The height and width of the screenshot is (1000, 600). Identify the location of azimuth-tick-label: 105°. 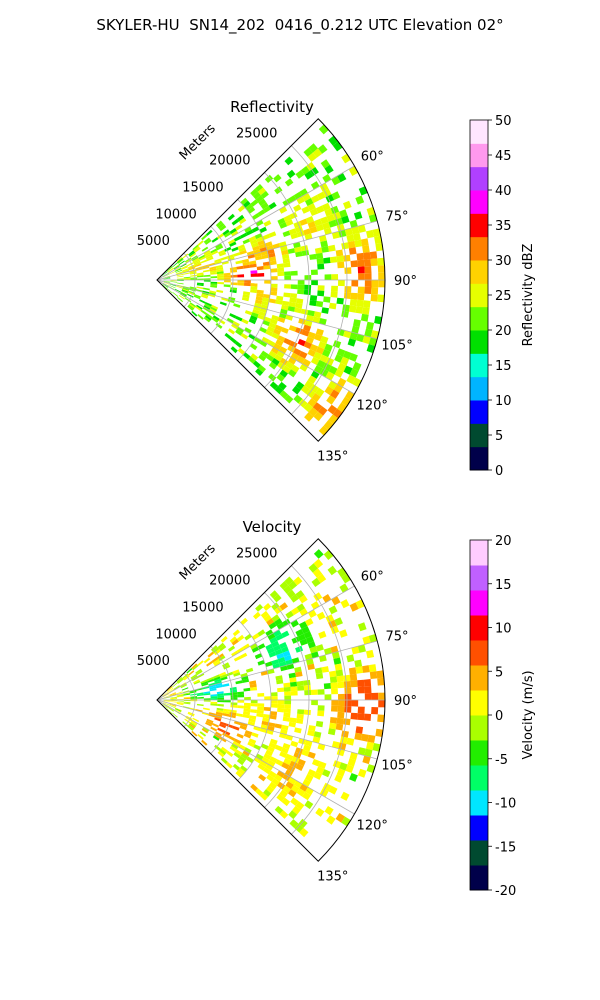
(396, 345).